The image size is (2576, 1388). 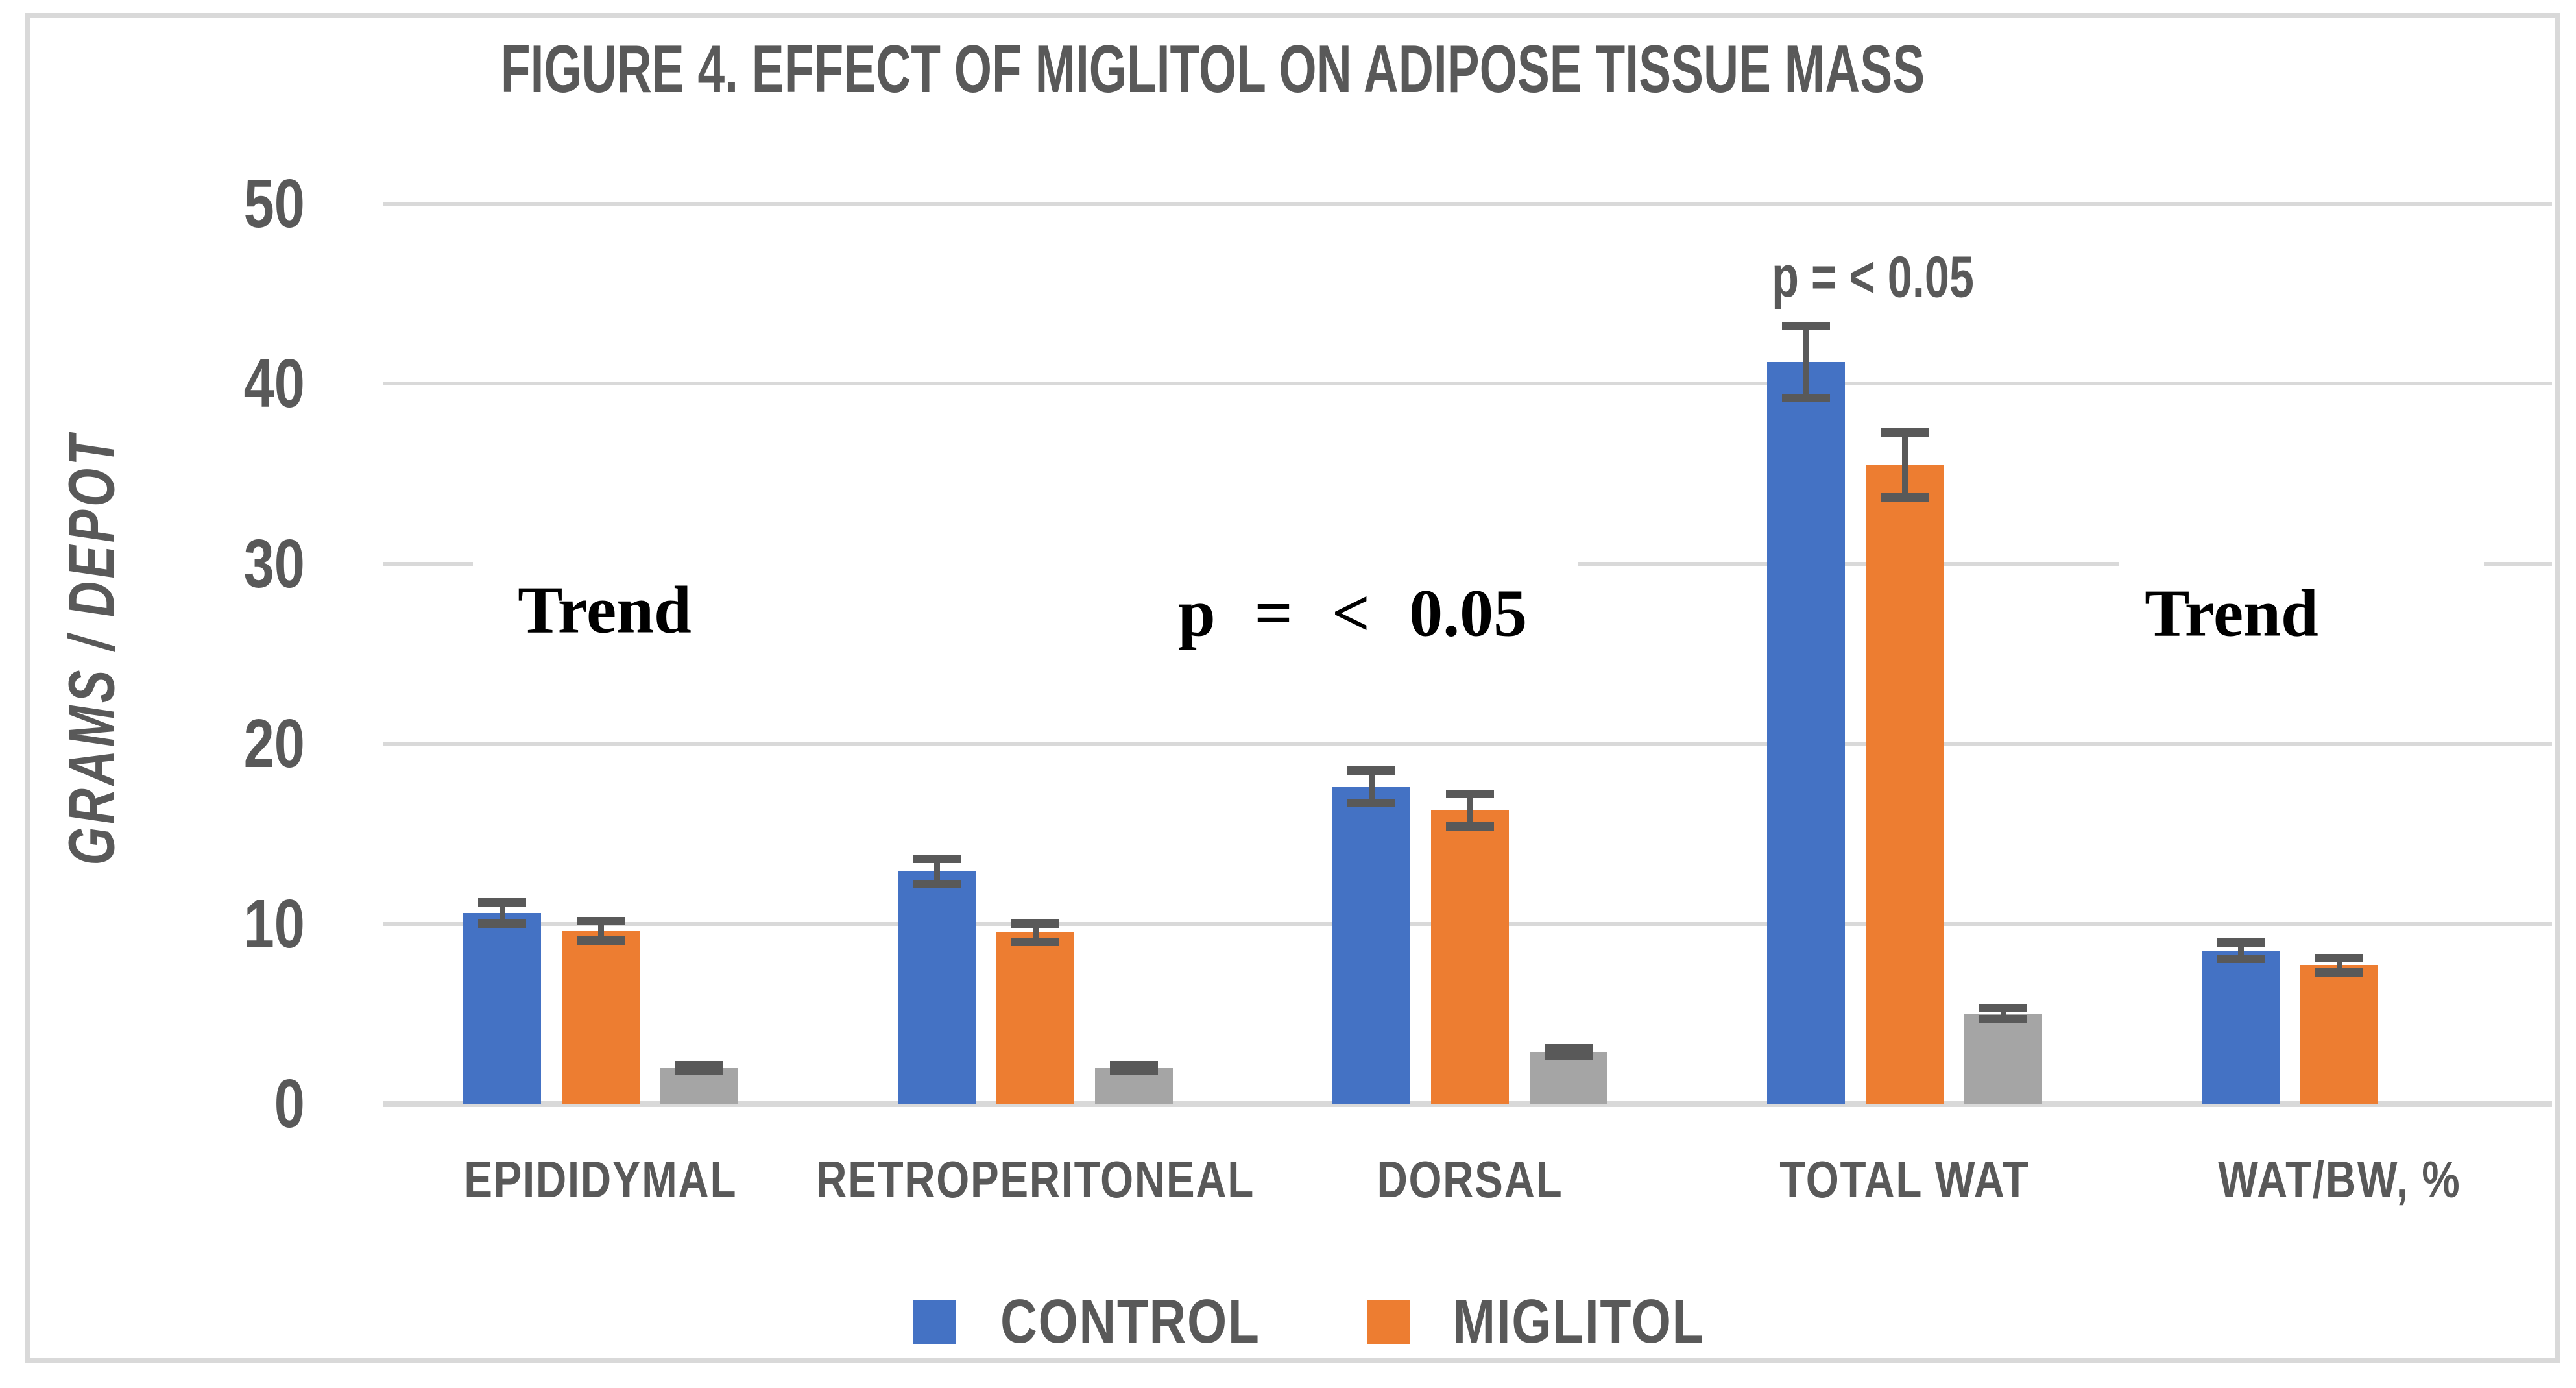 I want to click on y-axis-title-text: GRAMS / DEPOT, so click(x=91, y=649).